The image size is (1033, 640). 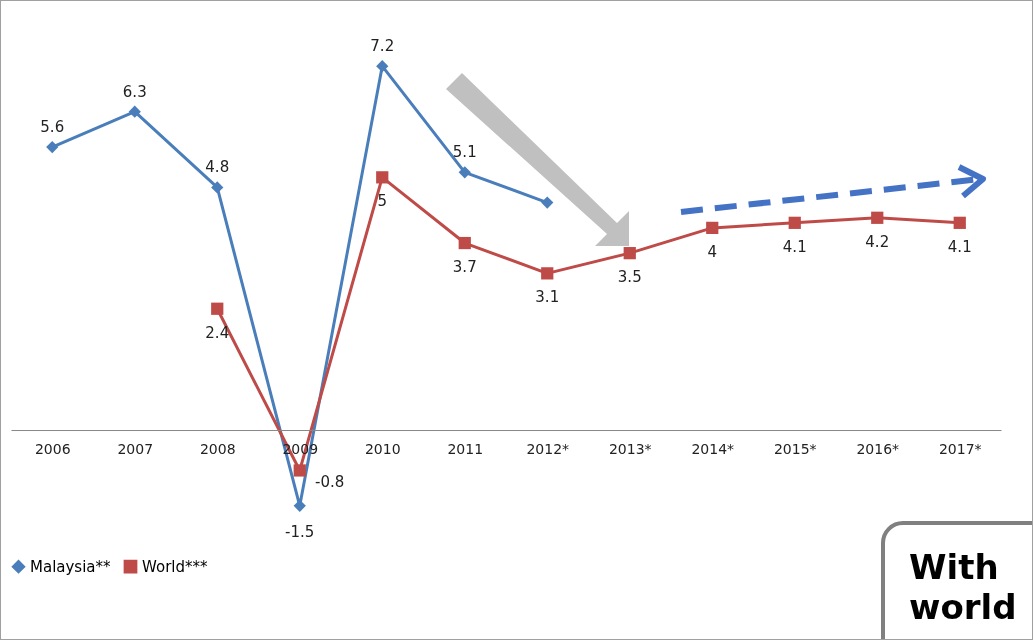 What do you see at coordinates (135, 448) in the screenshot?
I see `x-tick-label: 2007` at bounding box center [135, 448].